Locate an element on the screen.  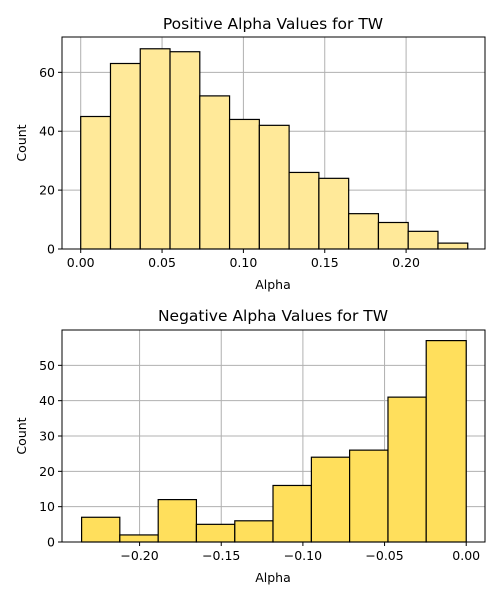
y-tick-label: 50 is located at coordinates (47, 365).